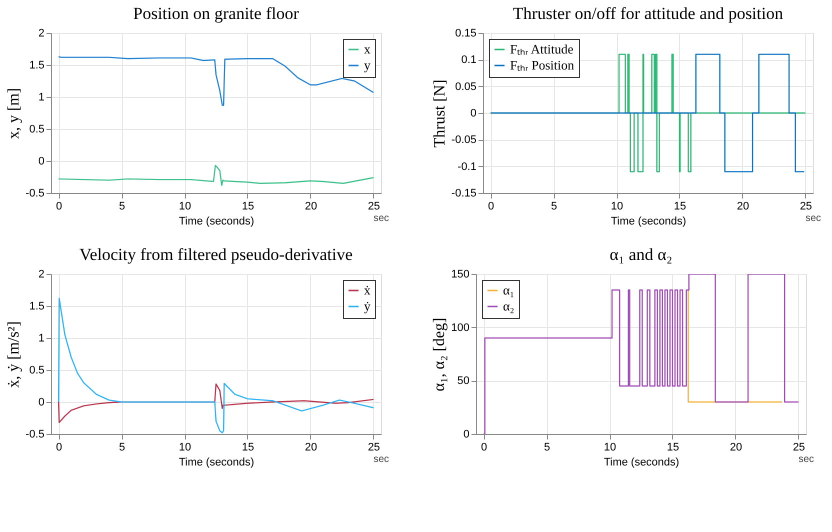  I want to click on legend-label: Fₜₕᵣ Attitude, so click(542, 49).